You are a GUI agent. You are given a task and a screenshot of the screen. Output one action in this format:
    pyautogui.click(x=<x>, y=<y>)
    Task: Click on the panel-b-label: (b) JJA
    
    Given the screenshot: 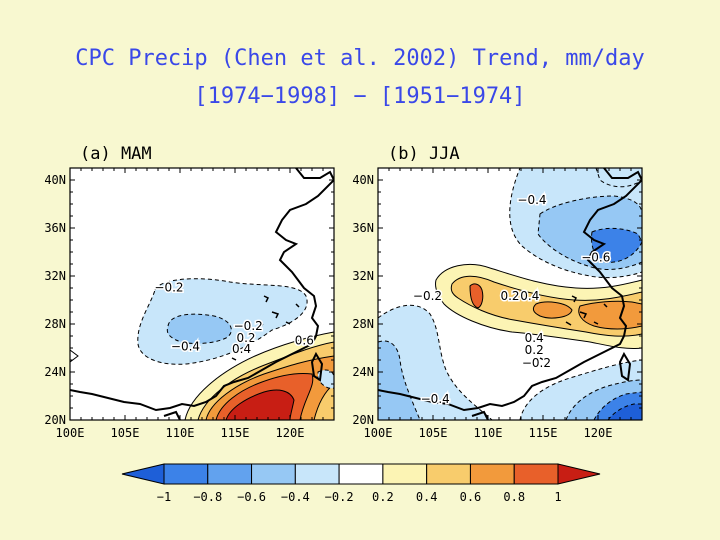 What is the action you would take?
    pyautogui.click(x=424, y=154)
    